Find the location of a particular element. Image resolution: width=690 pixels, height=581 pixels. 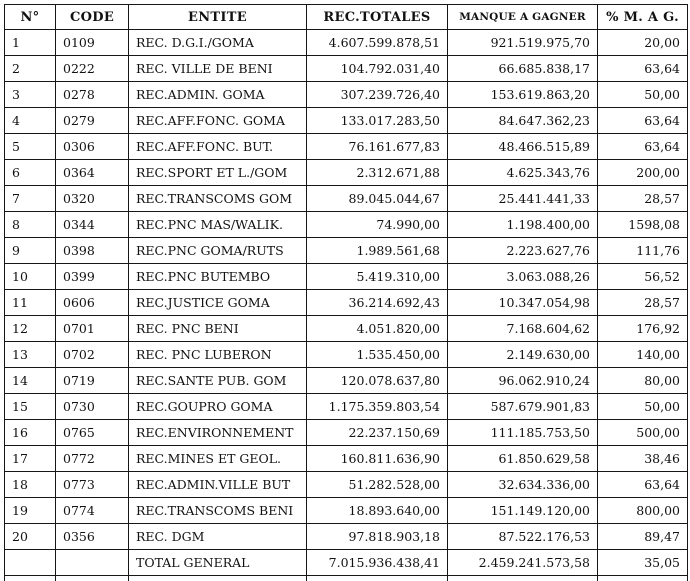

cell-rec-totales: 89.045.044,67 is located at coordinates (377, 198).